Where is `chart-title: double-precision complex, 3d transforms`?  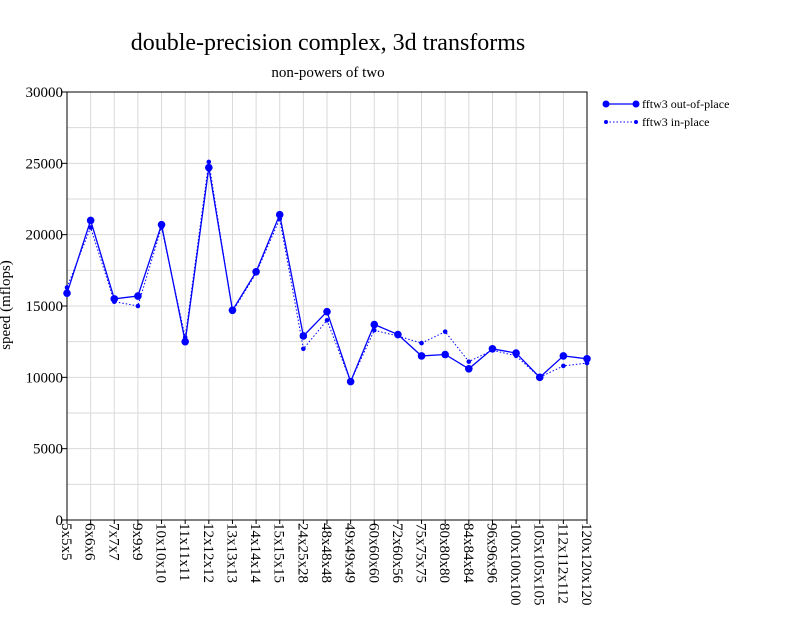
chart-title: double-precision complex, 3d transforms is located at coordinates (328, 43).